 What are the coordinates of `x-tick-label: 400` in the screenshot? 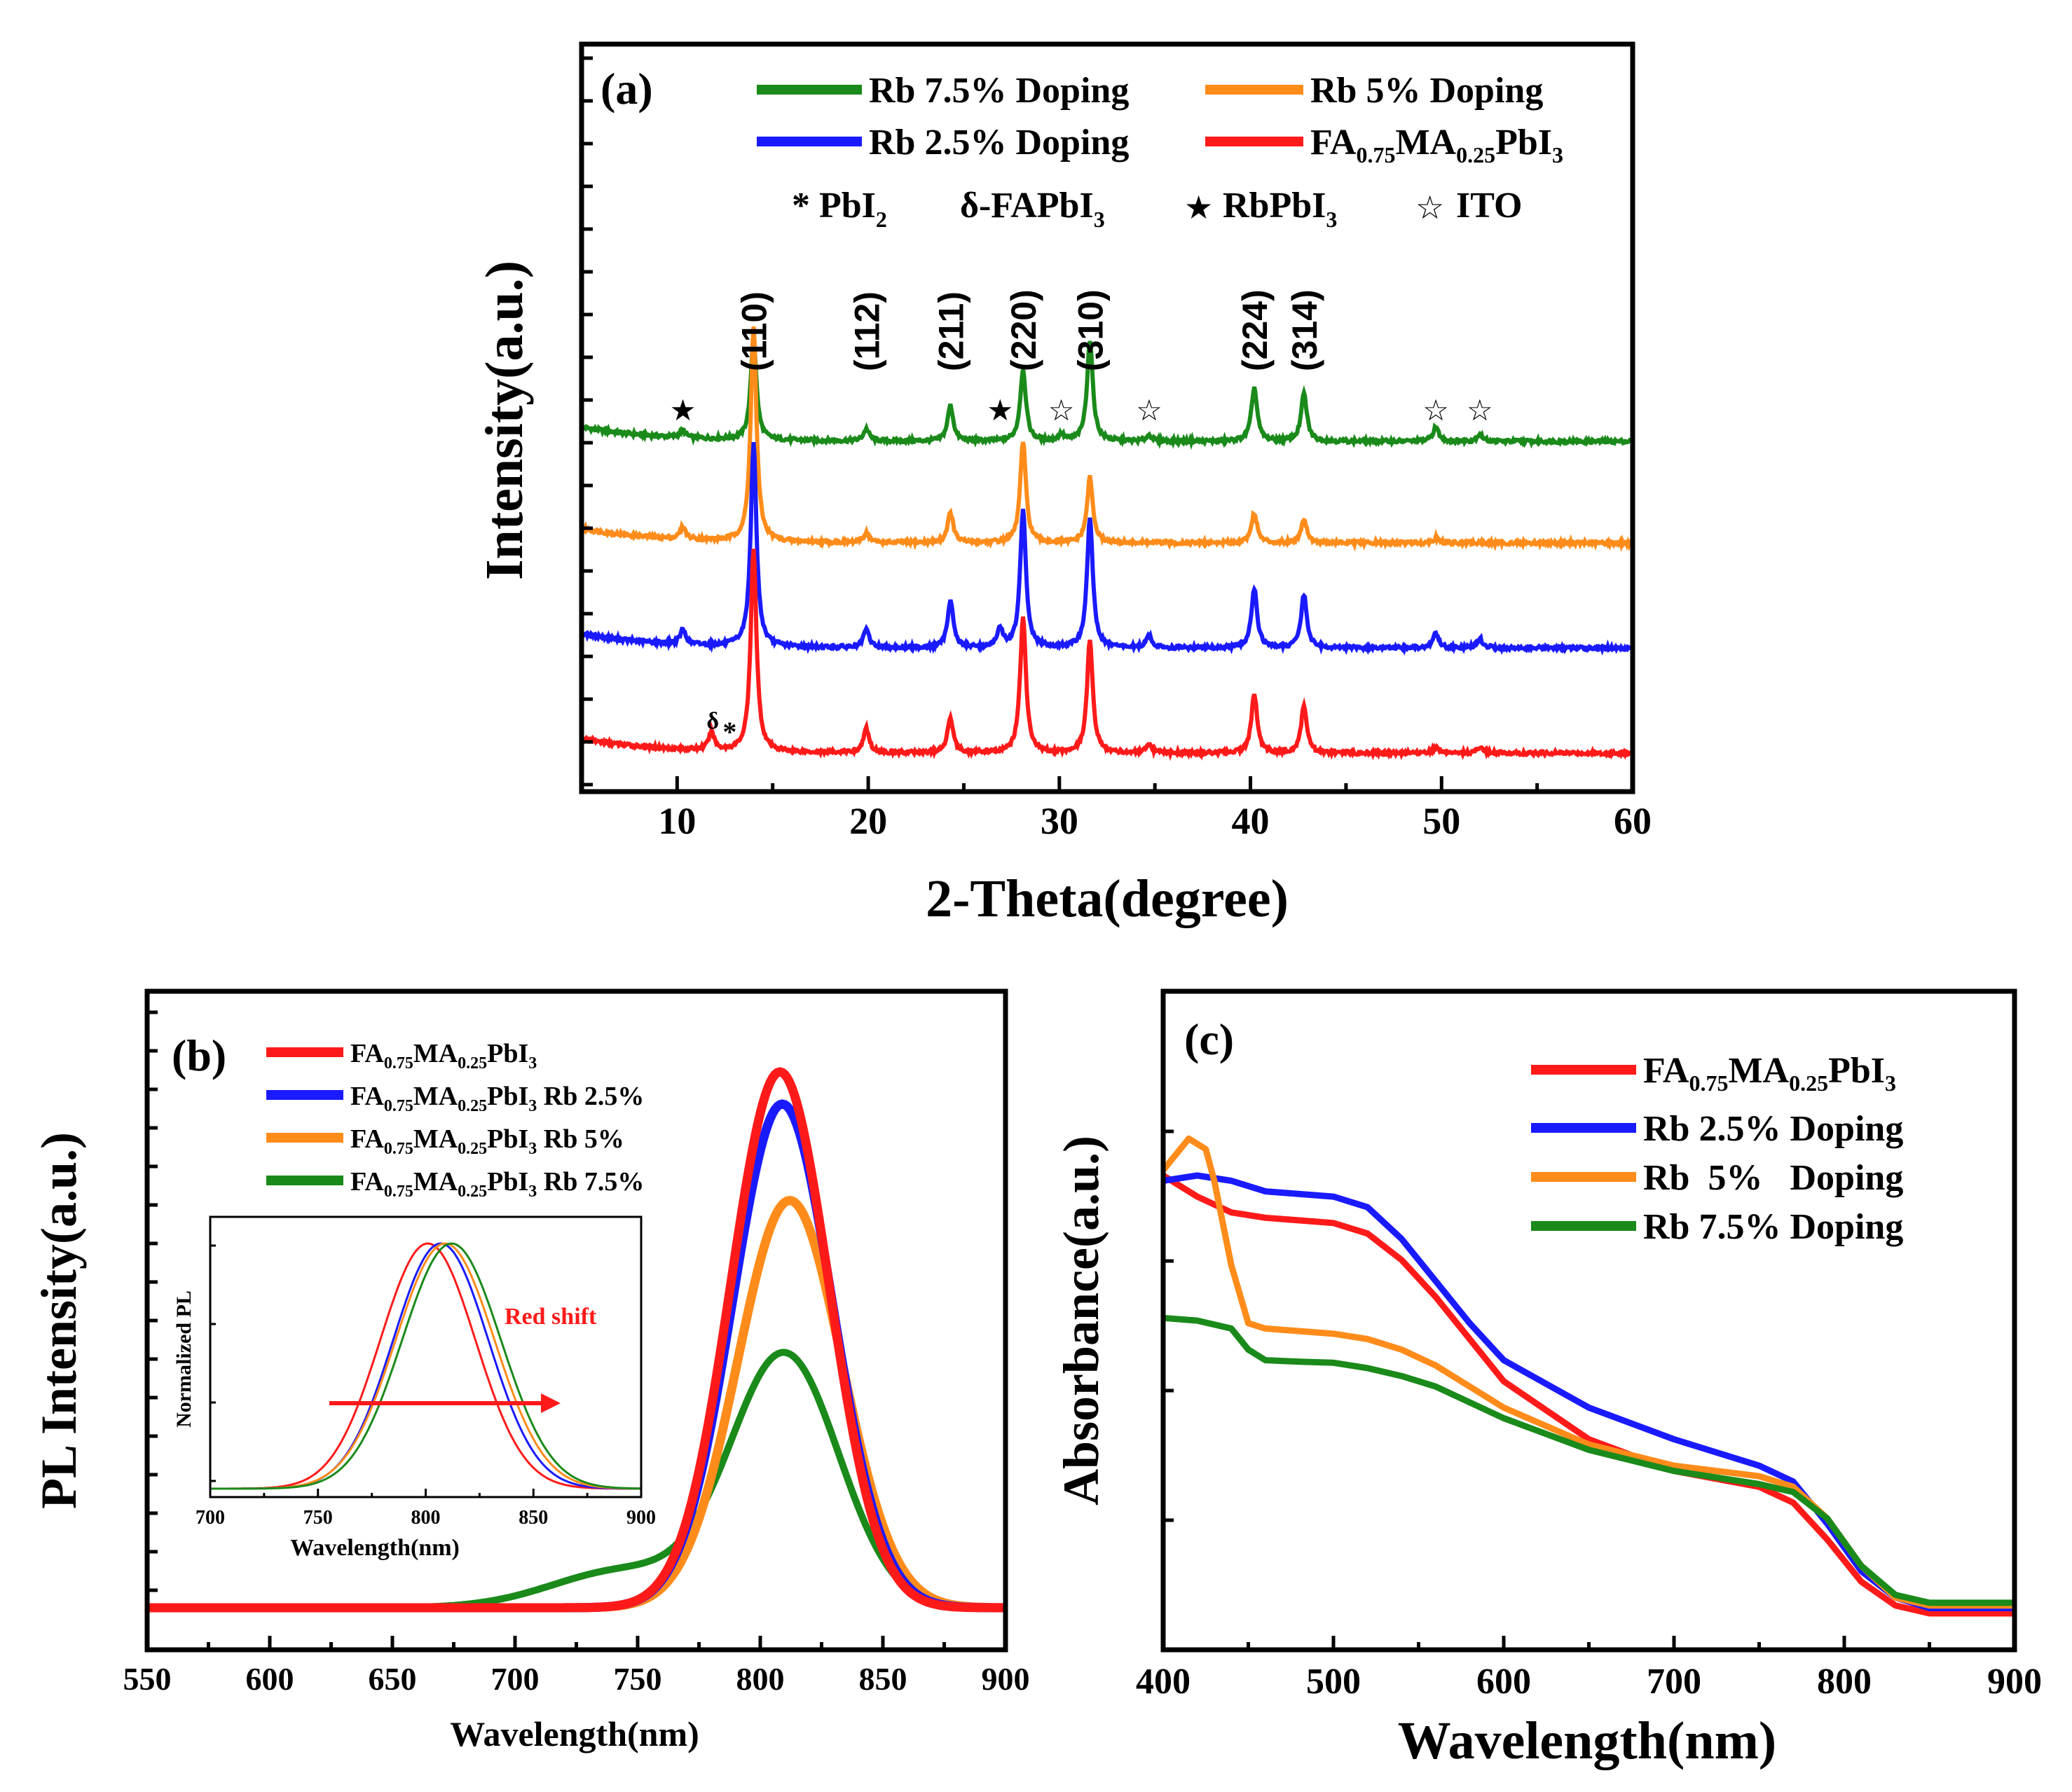 It's located at (1163, 1682).